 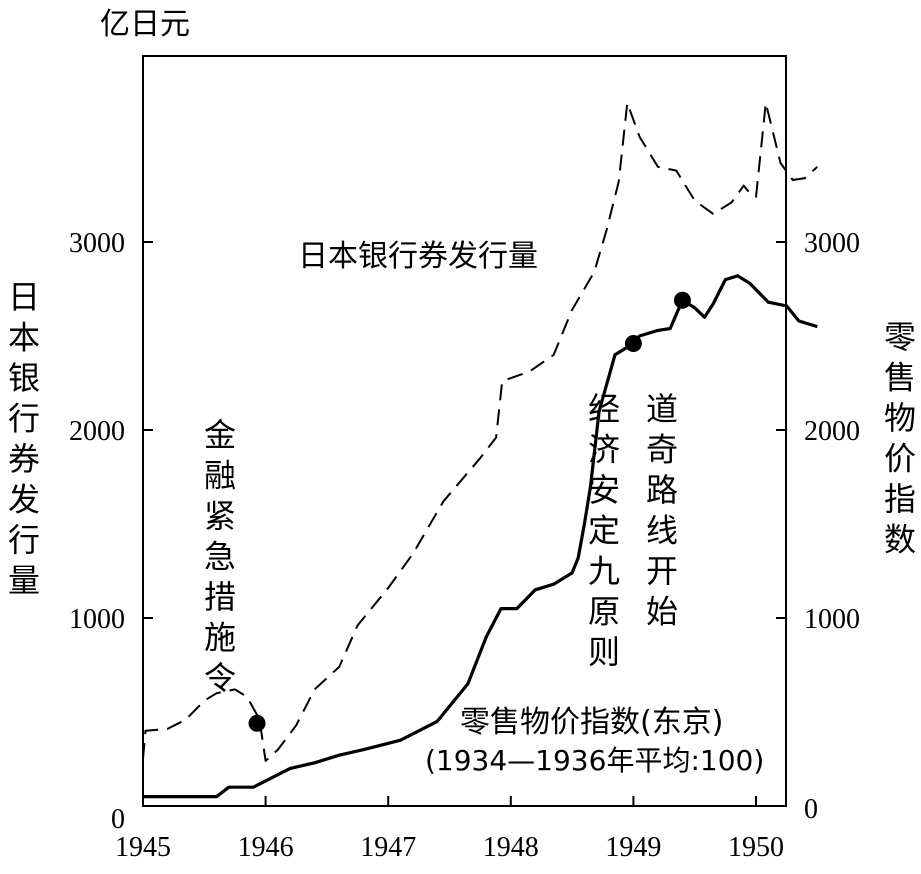 What do you see at coordinates (449, 829) in the screenshot?
I see `x-axis: 1945 1946 1947 1948 1949 1950` at bounding box center [449, 829].